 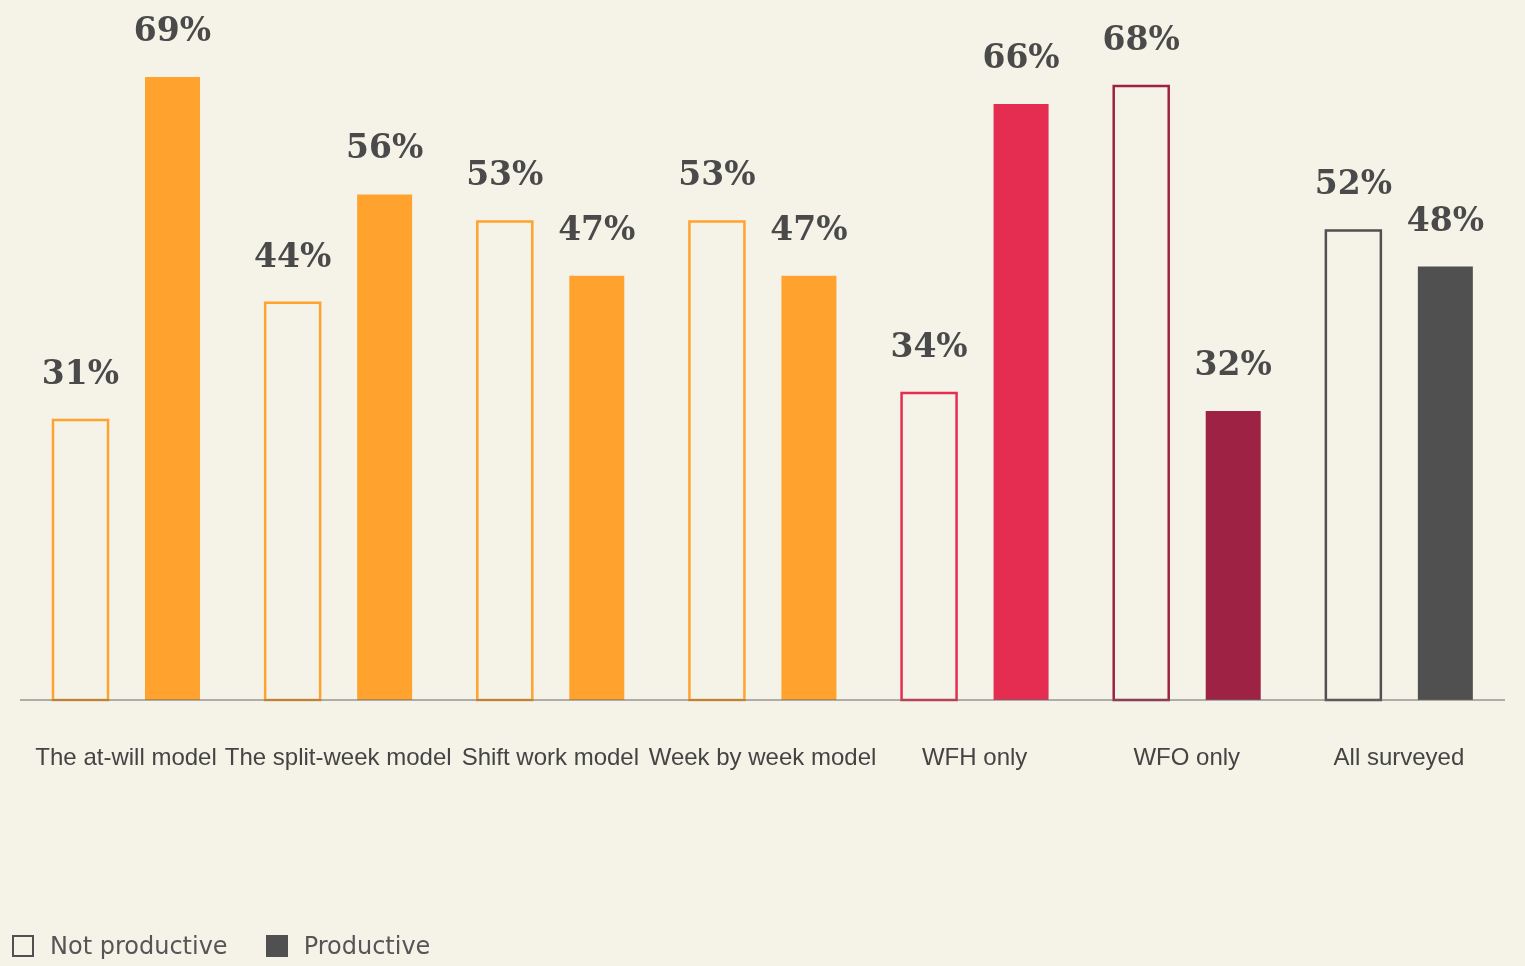 I want to click on legend-label: Not productive, so click(x=139, y=946).